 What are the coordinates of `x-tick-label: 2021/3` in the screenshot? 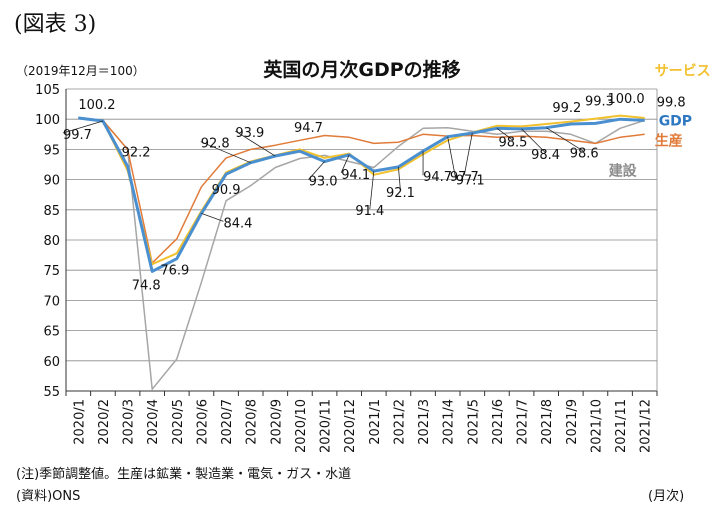 It's located at (424, 422).